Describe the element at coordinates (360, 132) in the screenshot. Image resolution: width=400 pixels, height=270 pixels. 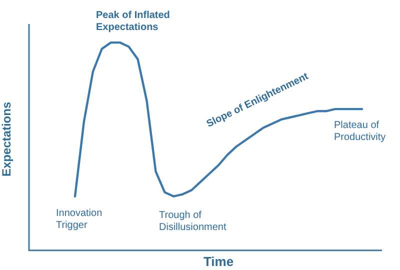
I see `annotation: Plateau of Productivity` at that location.